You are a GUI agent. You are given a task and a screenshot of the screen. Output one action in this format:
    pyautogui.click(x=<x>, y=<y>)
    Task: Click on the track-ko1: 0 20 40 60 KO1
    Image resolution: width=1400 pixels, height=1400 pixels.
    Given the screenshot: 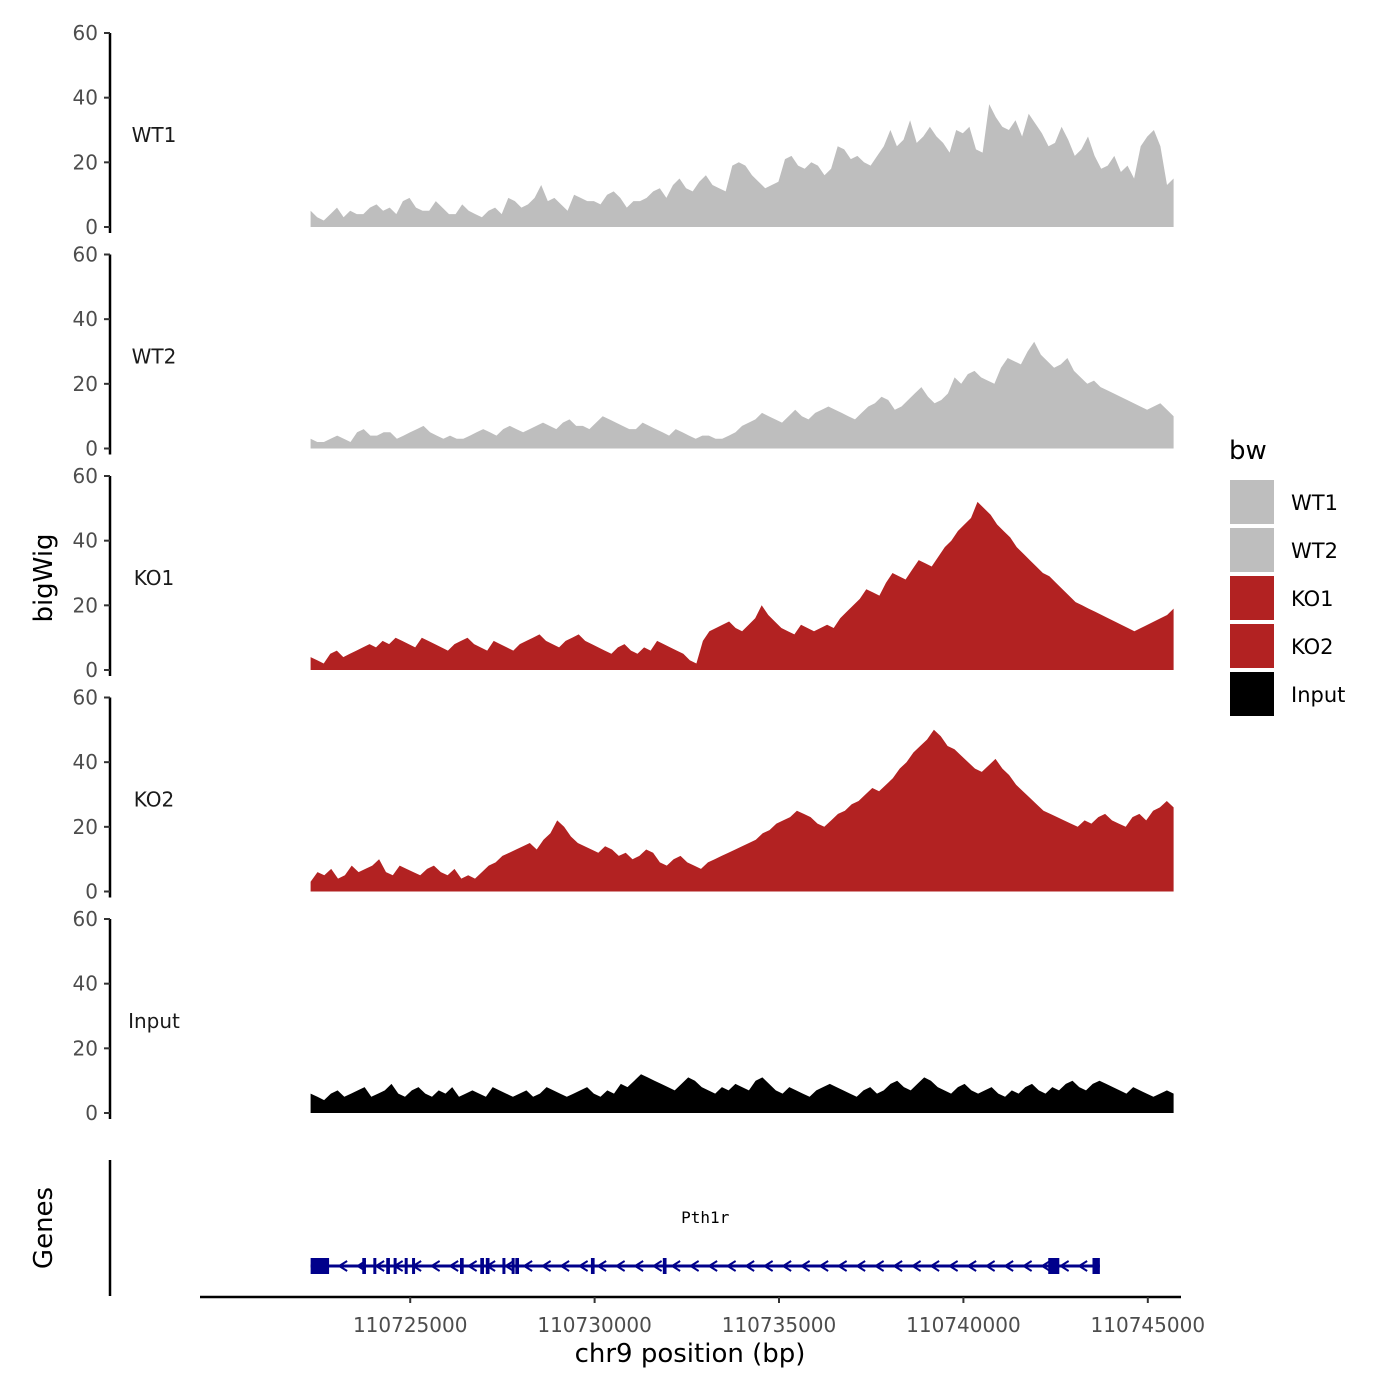 What is the action you would take?
    pyautogui.click(x=623, y=573)
    